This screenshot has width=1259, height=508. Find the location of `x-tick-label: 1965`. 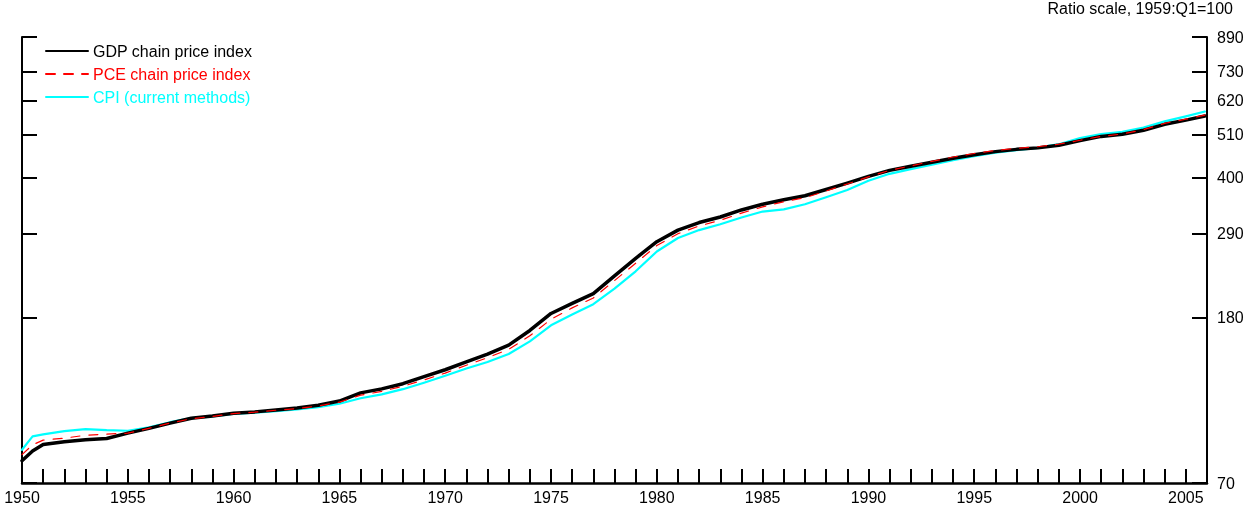

x-tick-label: 1965 is located at coordinates (339, 497).